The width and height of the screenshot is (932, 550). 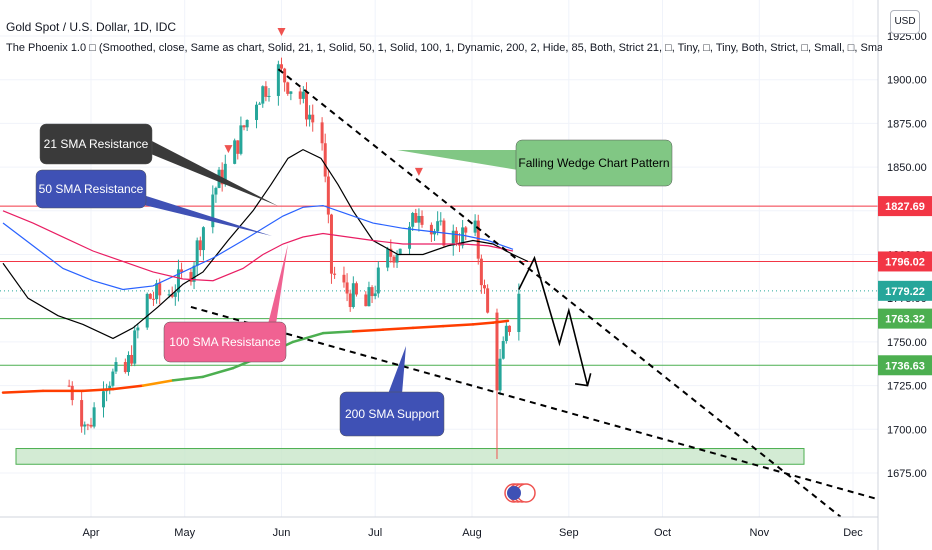 I want to click on projection-path, so click(x=553, y=320).